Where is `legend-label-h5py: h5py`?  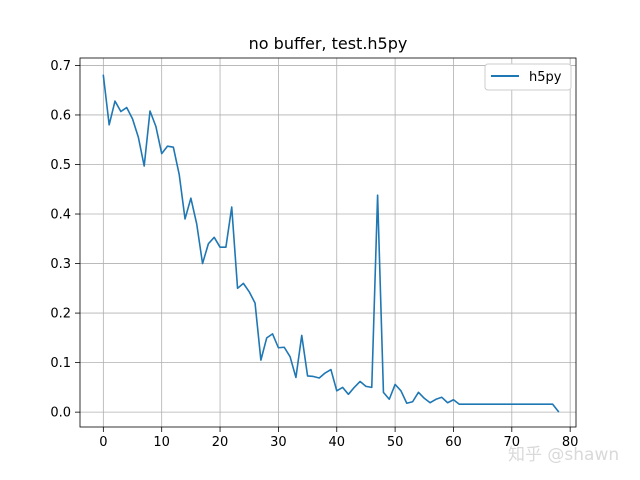 legend-label-h5py: h5py is located at coordinates (545, 77).